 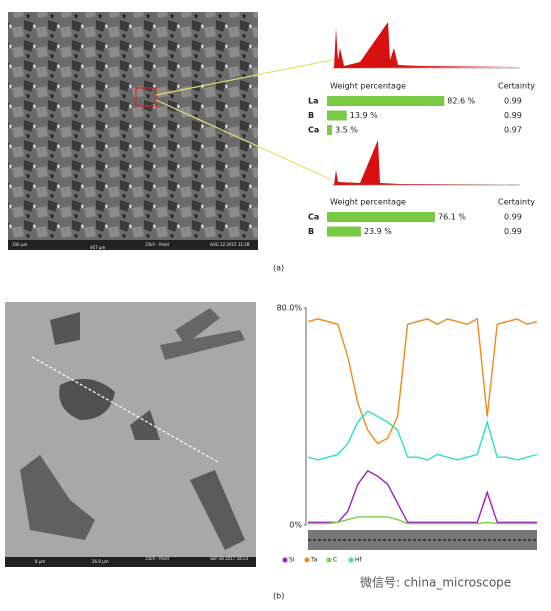 What do you see at coordinates (364, 115) in the screenshot?
I see `value-label: 13.9 %` at bounding box center [364, 115].